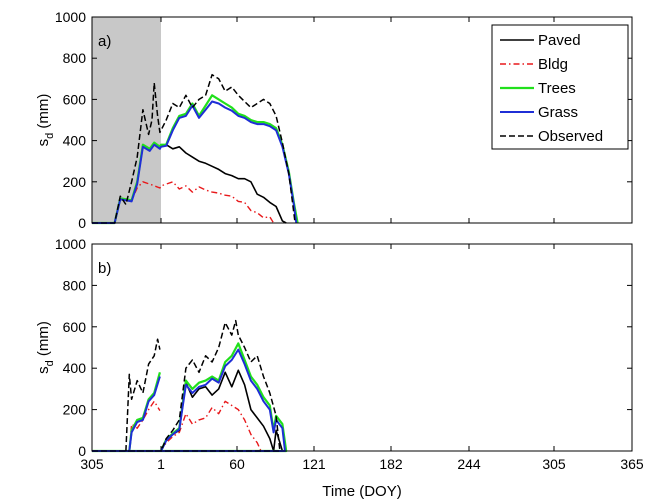 The image size is (650, 502). Describe the element at coordinates (570, 136) in the screenshot. I see `legend-label-observed: Observed` at that location.